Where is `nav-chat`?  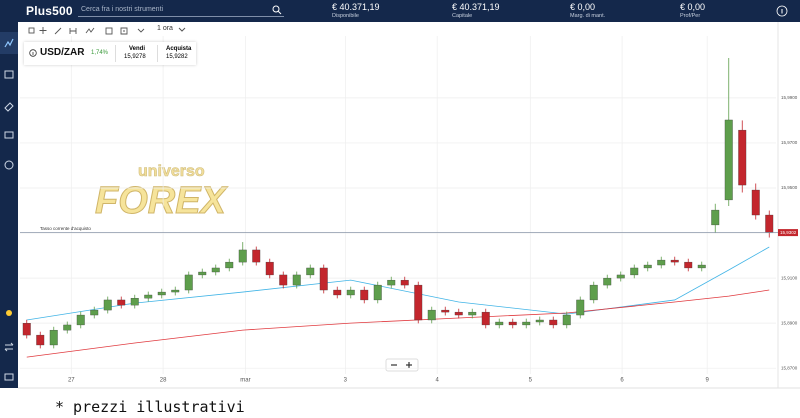
nav-chat is located at coordinates (9, 377).